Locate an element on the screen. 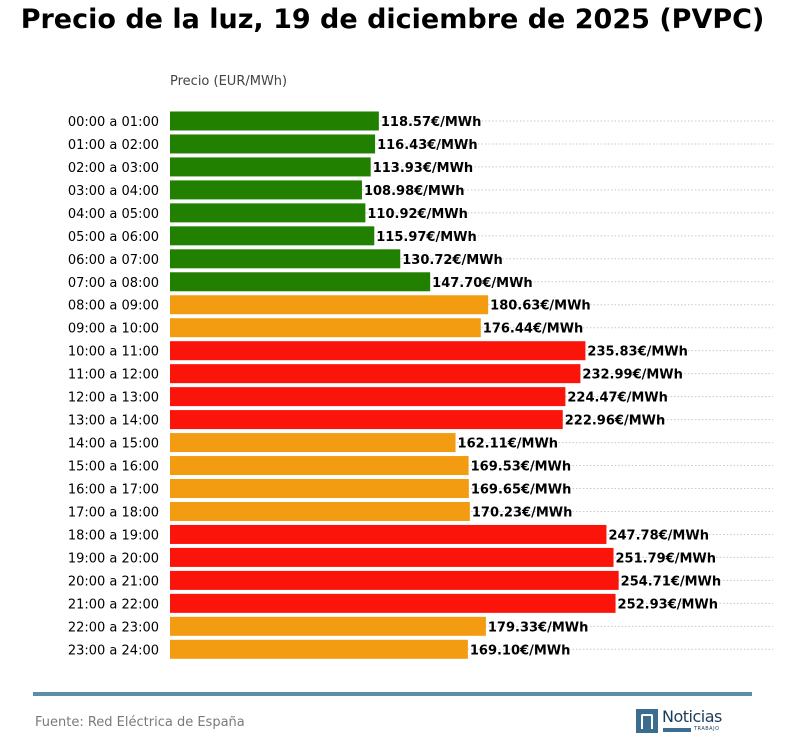 The image size is (785, 755). data-label: 162.11€/MWh is located at coordinates (508, 444).